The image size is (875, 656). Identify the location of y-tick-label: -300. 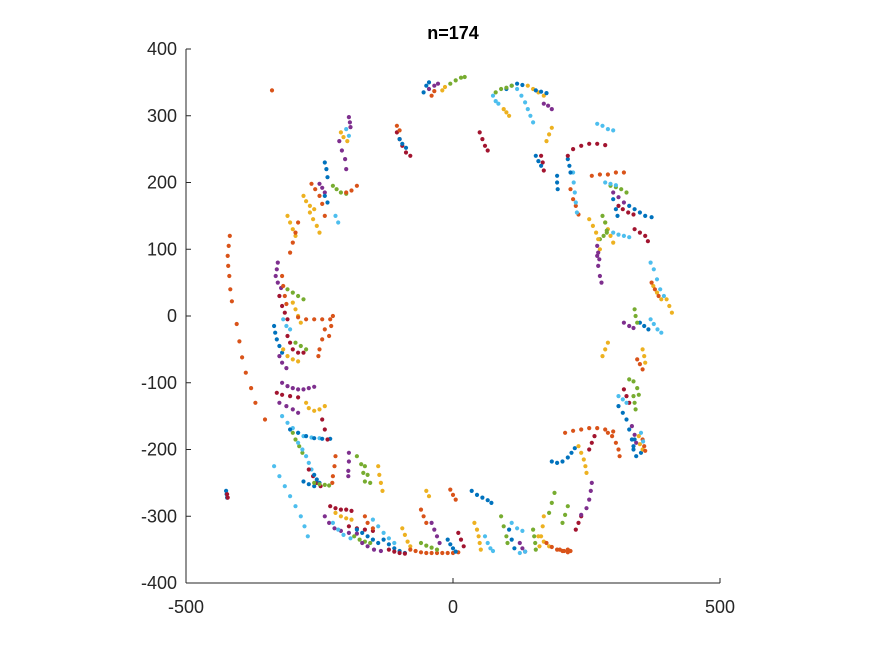
(159, 516).